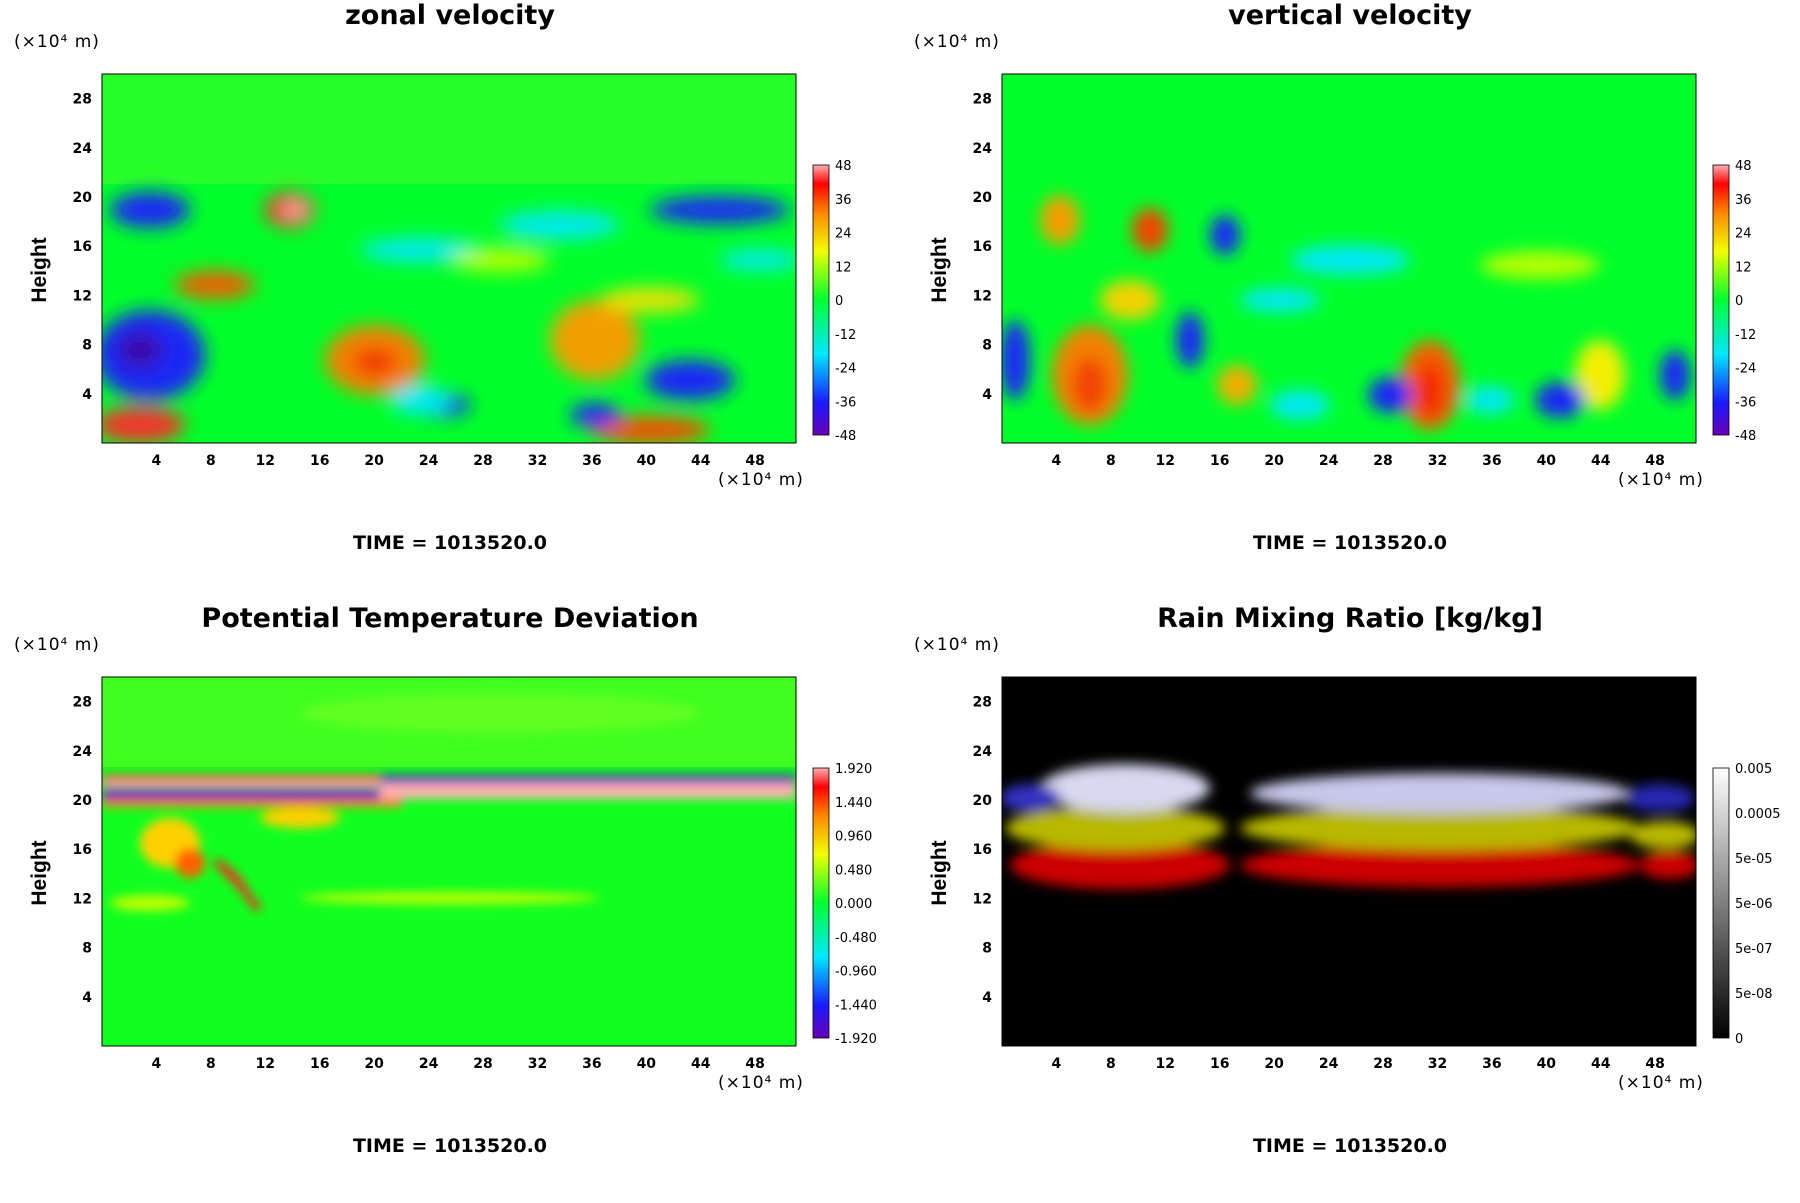 The height and width of the screenshot is (1203, 1800). What do you see at coordinates (853, 904) in the screenshot?
I see `colorbar-tick-label: 0.000` at bounding box center [853, 904].